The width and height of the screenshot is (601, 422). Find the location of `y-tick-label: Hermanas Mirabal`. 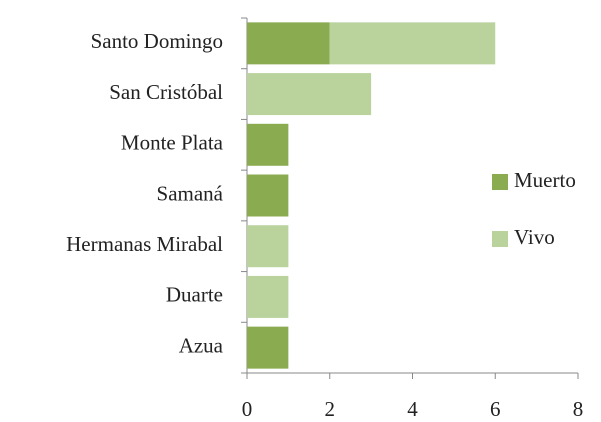

y-tick-label: Hermanas Mirabal is located at coordinates (144, 244).